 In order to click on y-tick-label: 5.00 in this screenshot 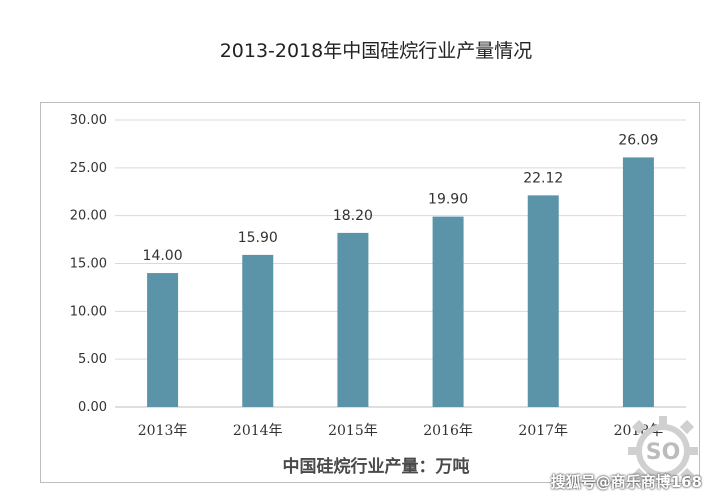, I will do `click(92, 359)`.